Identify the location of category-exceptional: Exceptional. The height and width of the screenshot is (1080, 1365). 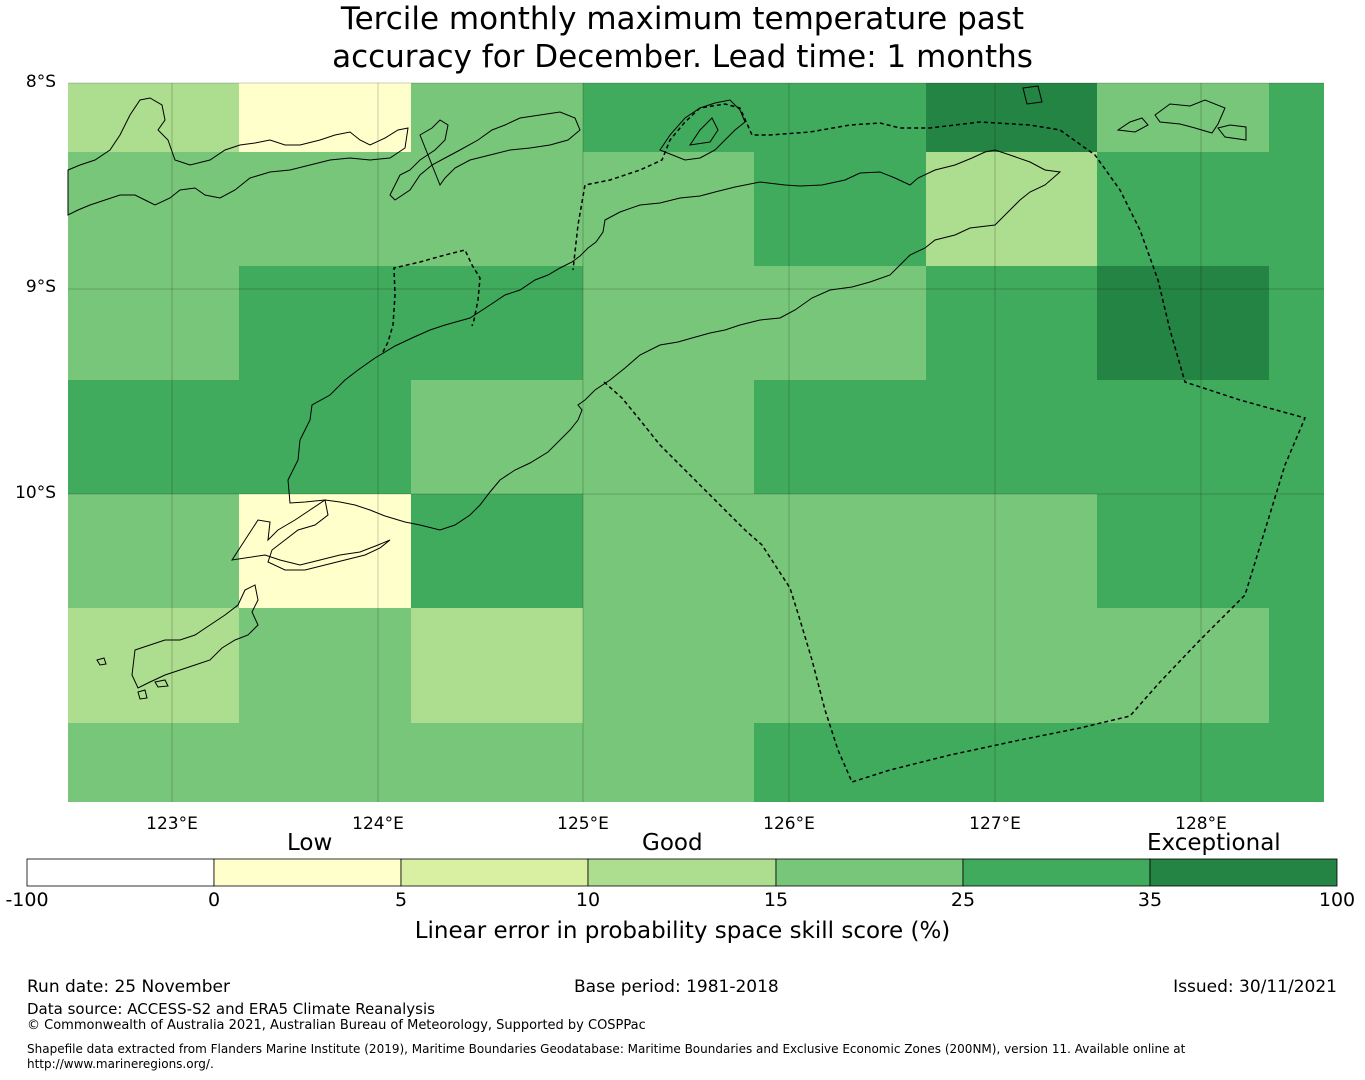
(1214, 843).